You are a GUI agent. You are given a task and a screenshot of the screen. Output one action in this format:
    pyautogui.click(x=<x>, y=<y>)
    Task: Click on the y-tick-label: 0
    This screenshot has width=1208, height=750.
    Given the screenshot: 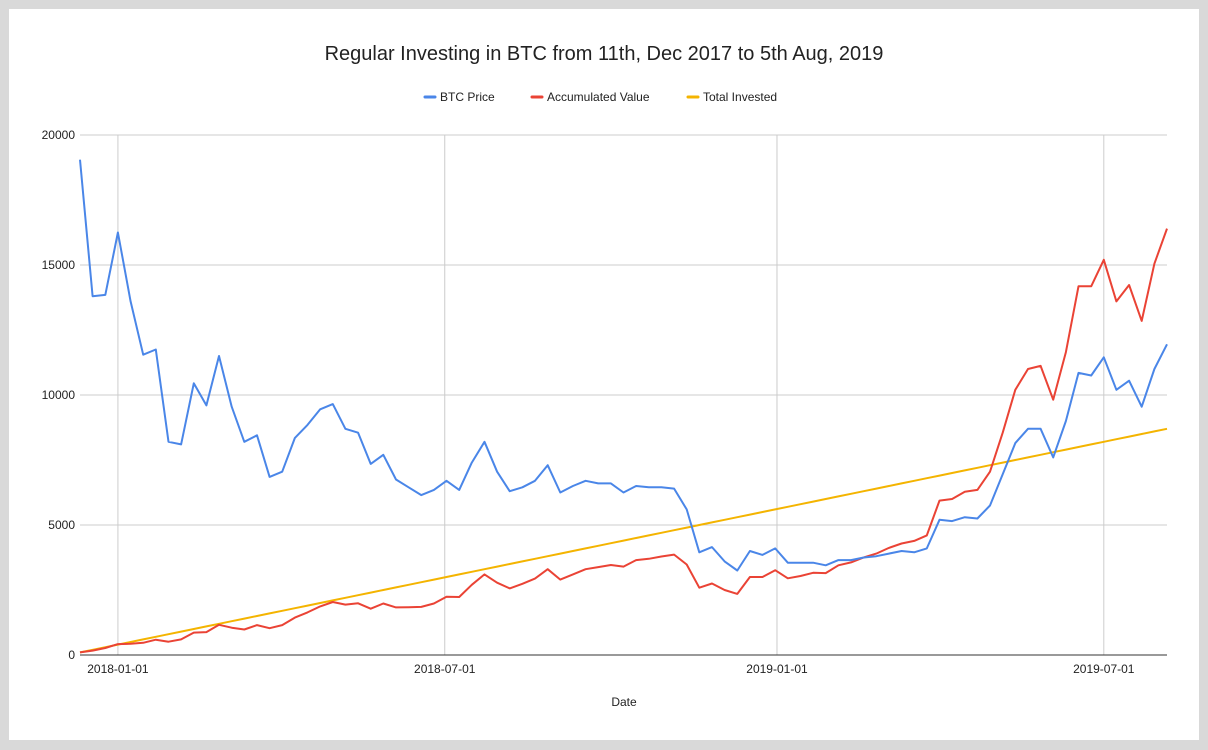 What is the action you would take?
    pyautogui.click(x=71, y=655)
    